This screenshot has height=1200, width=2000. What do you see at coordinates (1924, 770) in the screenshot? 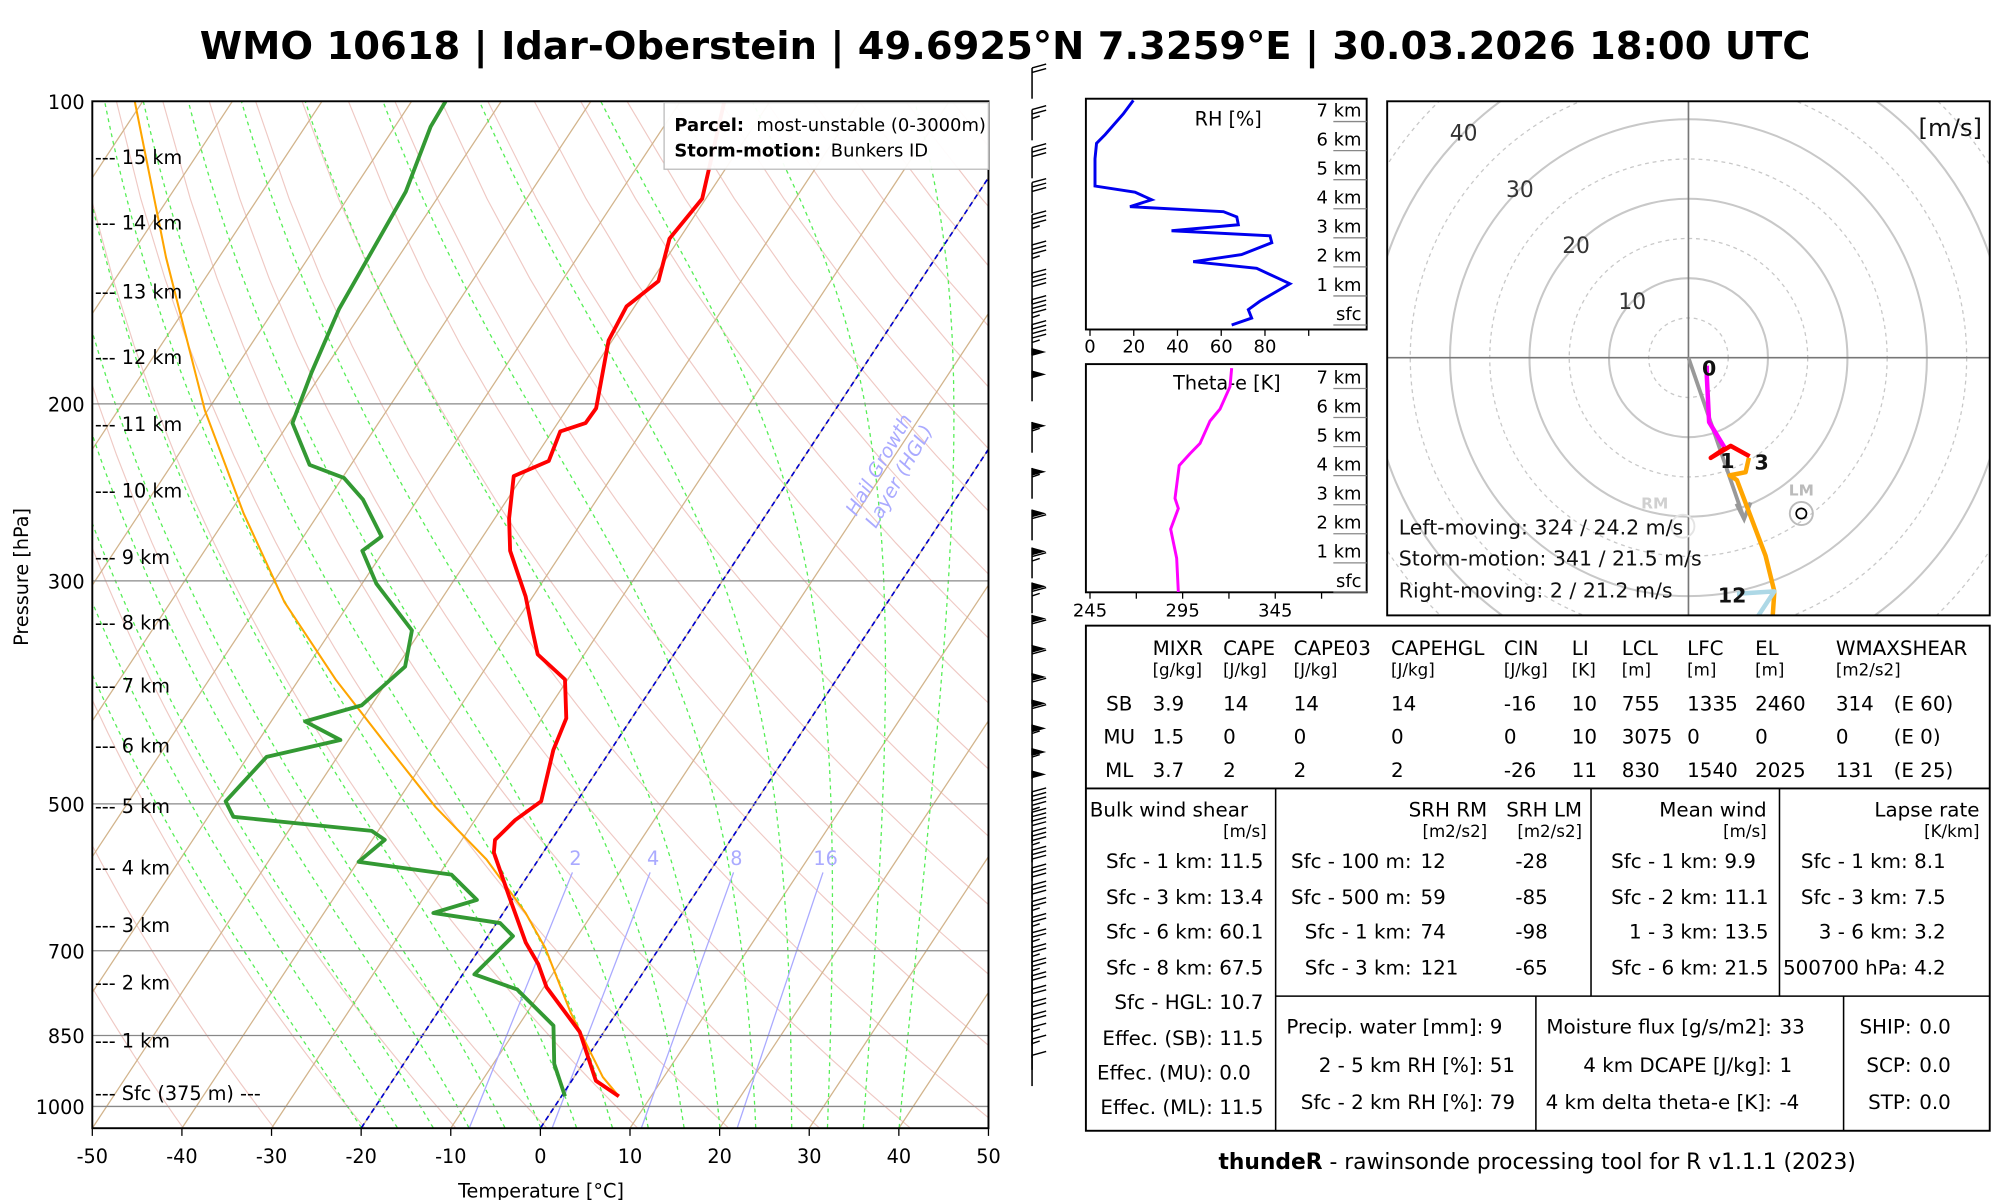
I see `table-cell: (E 25)` at bounding box center [1924, 770].